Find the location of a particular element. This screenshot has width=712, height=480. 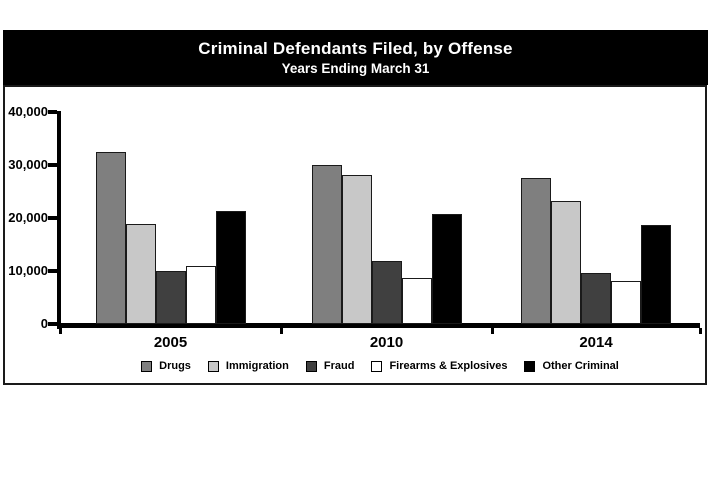

x-axis-line is located at coordinates (378, 325).